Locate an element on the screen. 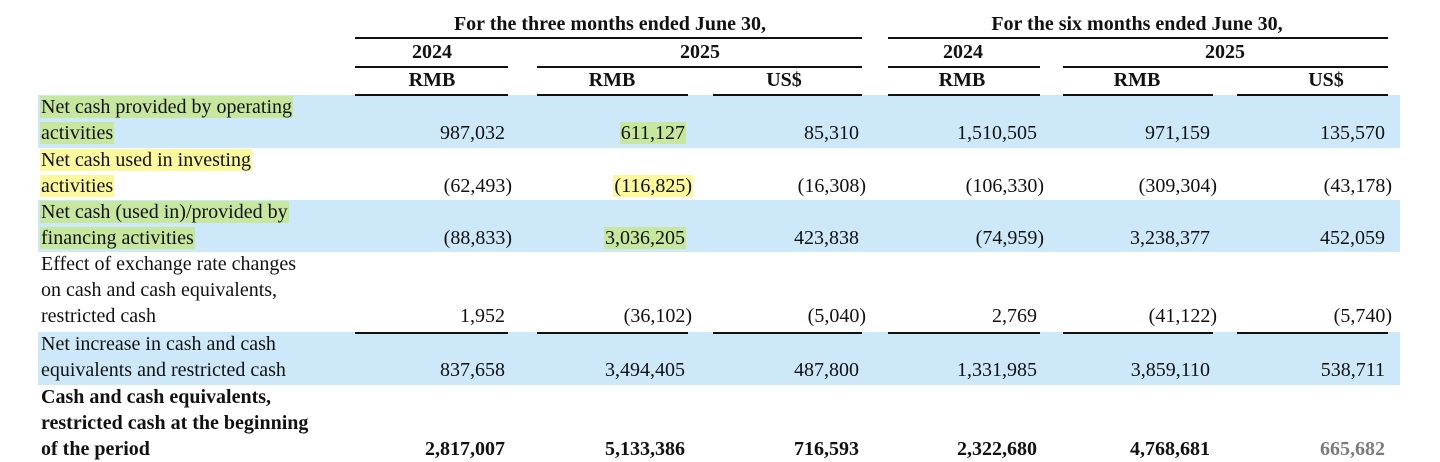  cell-value: 1,952 is located at coordinates (482, 316).